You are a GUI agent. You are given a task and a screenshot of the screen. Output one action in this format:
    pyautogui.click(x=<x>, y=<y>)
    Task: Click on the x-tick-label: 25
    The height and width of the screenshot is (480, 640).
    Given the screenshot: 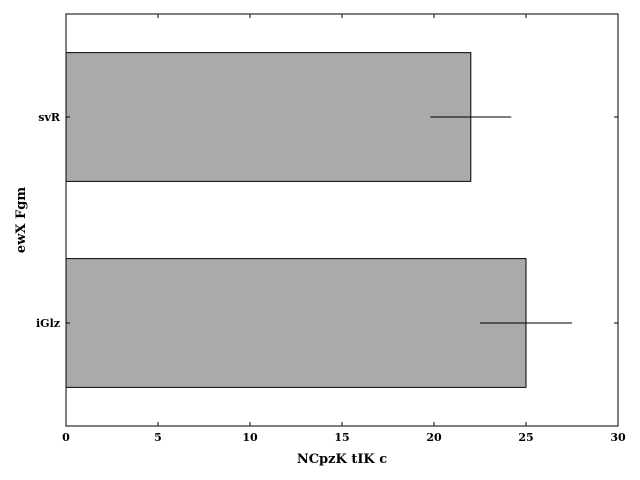 What is the action you would take?
    pyautogui.click(x=525, y=437)
    